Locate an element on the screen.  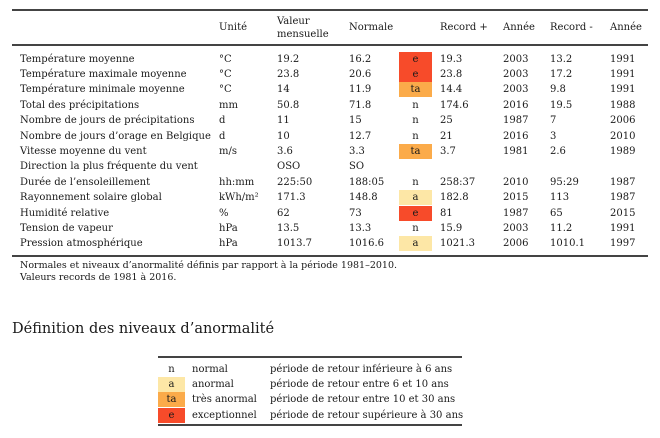
header-record-plus: Record + is located at coordinates (464, 27).